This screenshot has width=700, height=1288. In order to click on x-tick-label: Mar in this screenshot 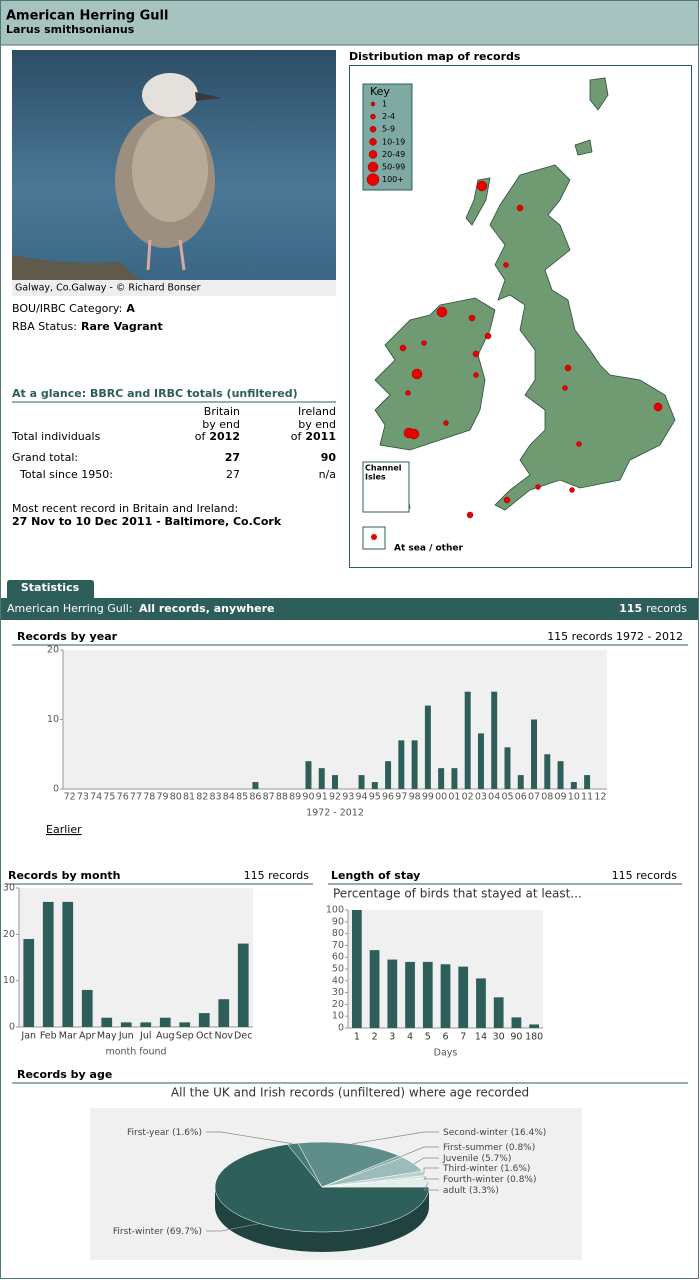, I will do `click(68, 1036)`.